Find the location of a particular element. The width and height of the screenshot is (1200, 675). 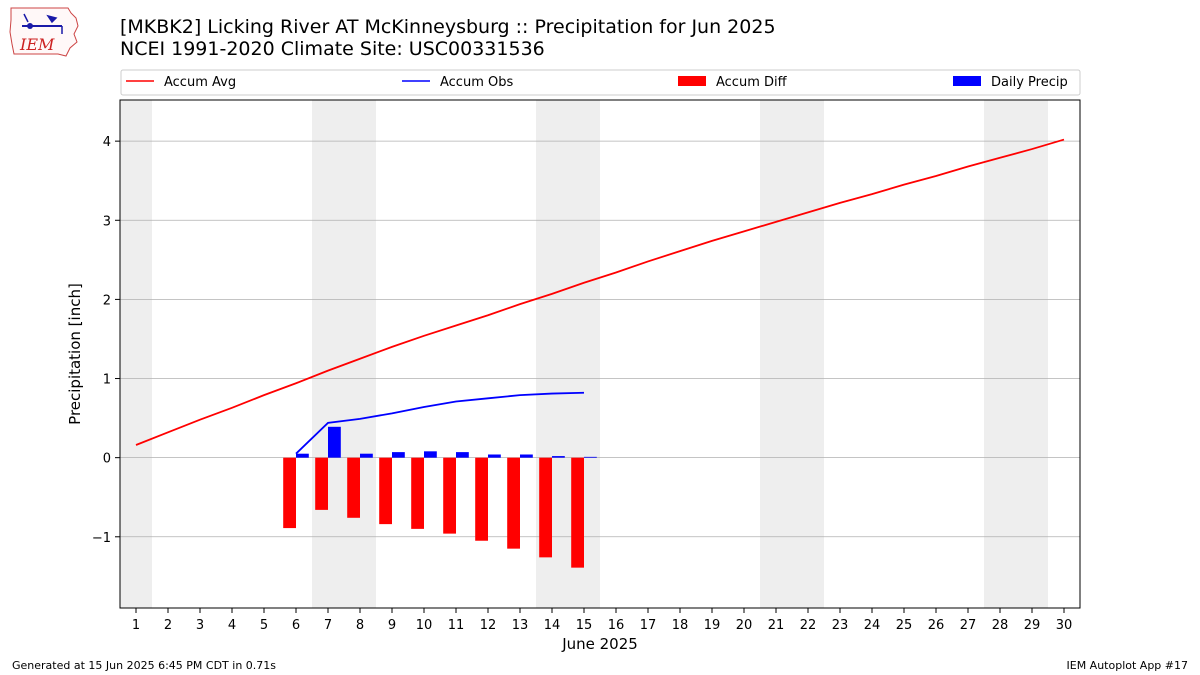

y-tick-label: 4 is located at coordinates (107, 142).